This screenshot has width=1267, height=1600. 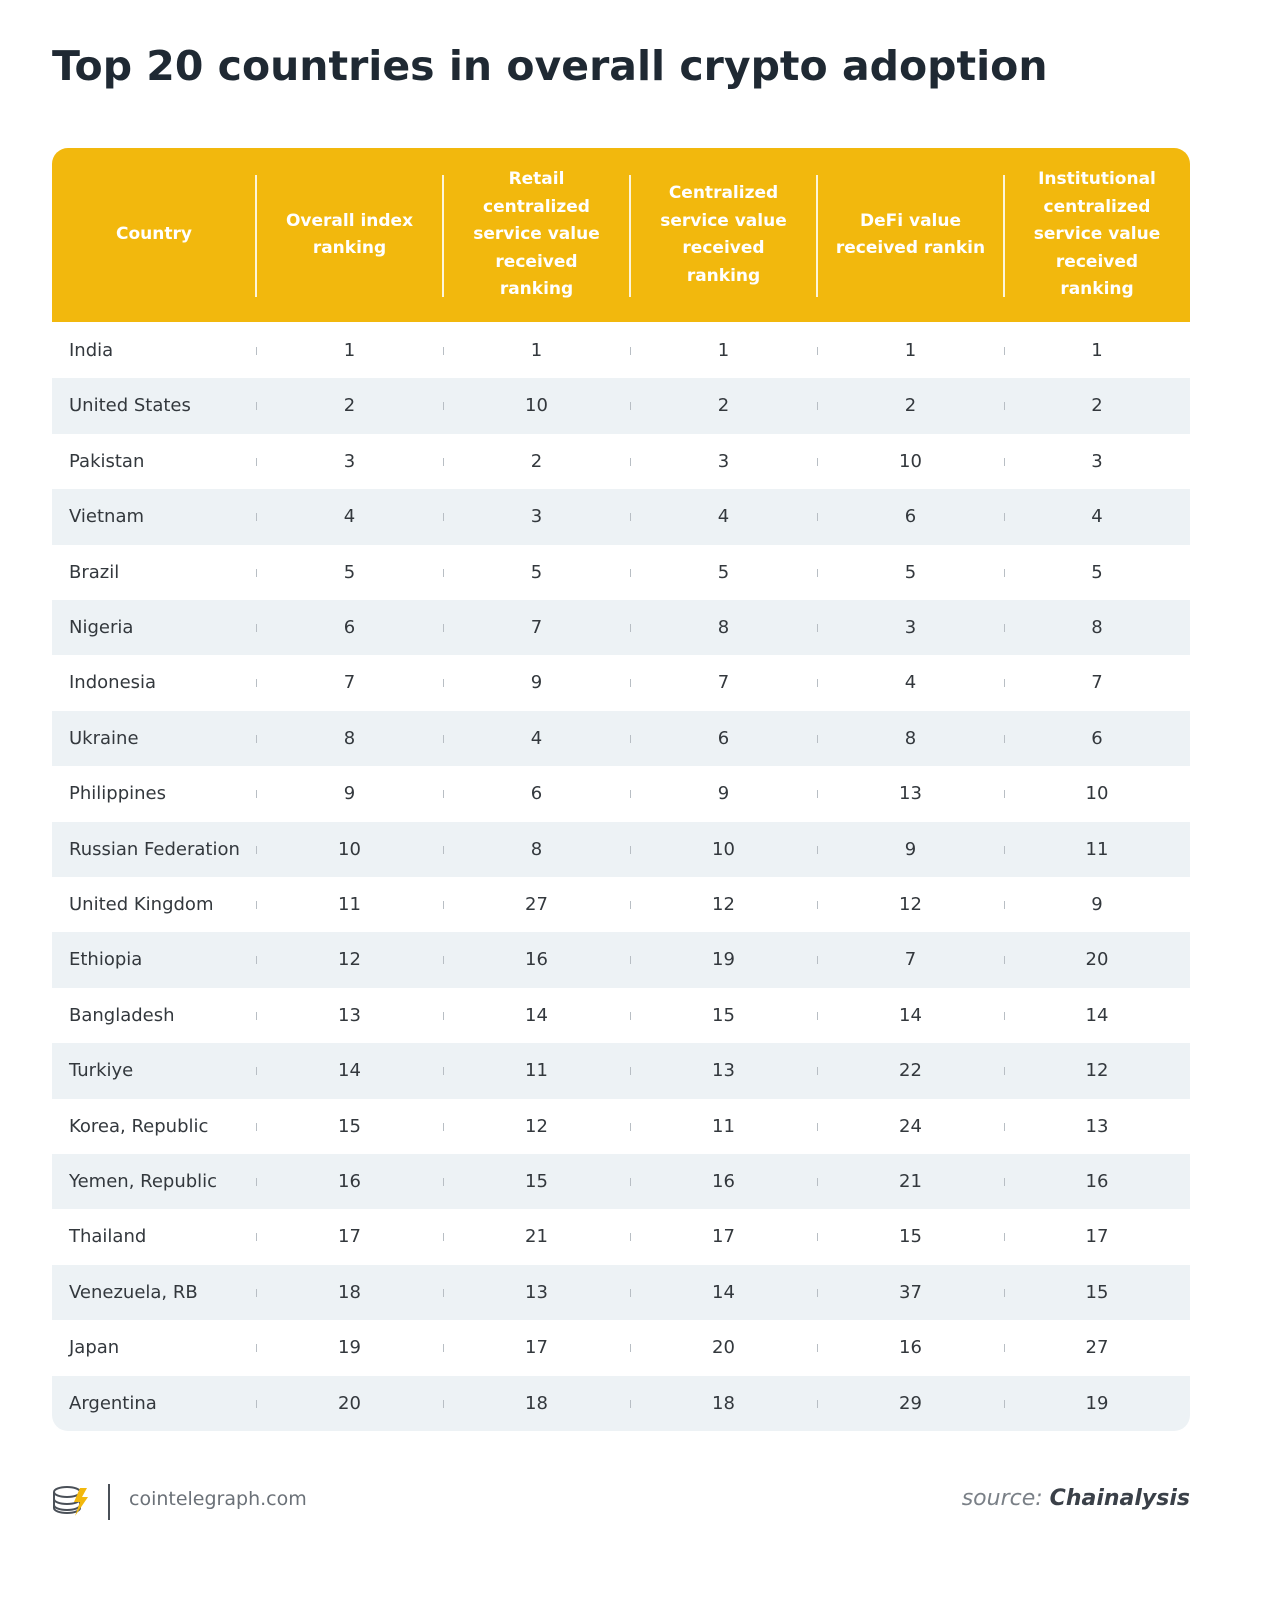 I want to click on rank-cell: 37, so click(x=910, y=1292).